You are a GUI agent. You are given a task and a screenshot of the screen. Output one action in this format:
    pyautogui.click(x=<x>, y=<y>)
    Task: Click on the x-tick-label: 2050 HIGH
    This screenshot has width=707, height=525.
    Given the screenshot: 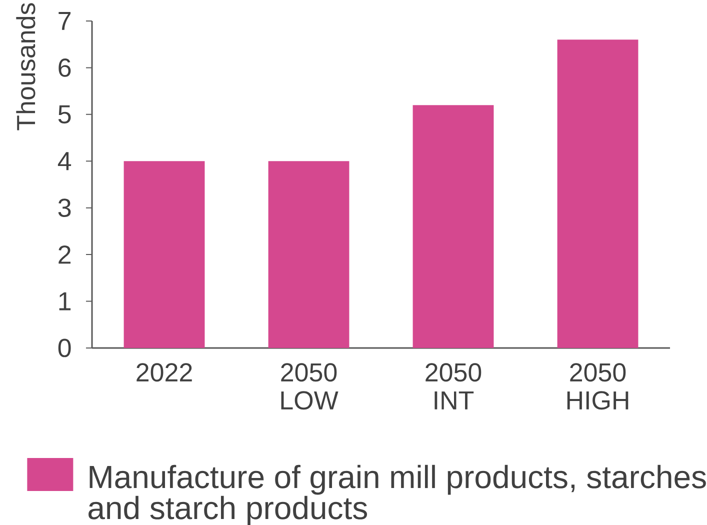 What is the action you would take?
    pyautogui.click(x=597, y=386)
    